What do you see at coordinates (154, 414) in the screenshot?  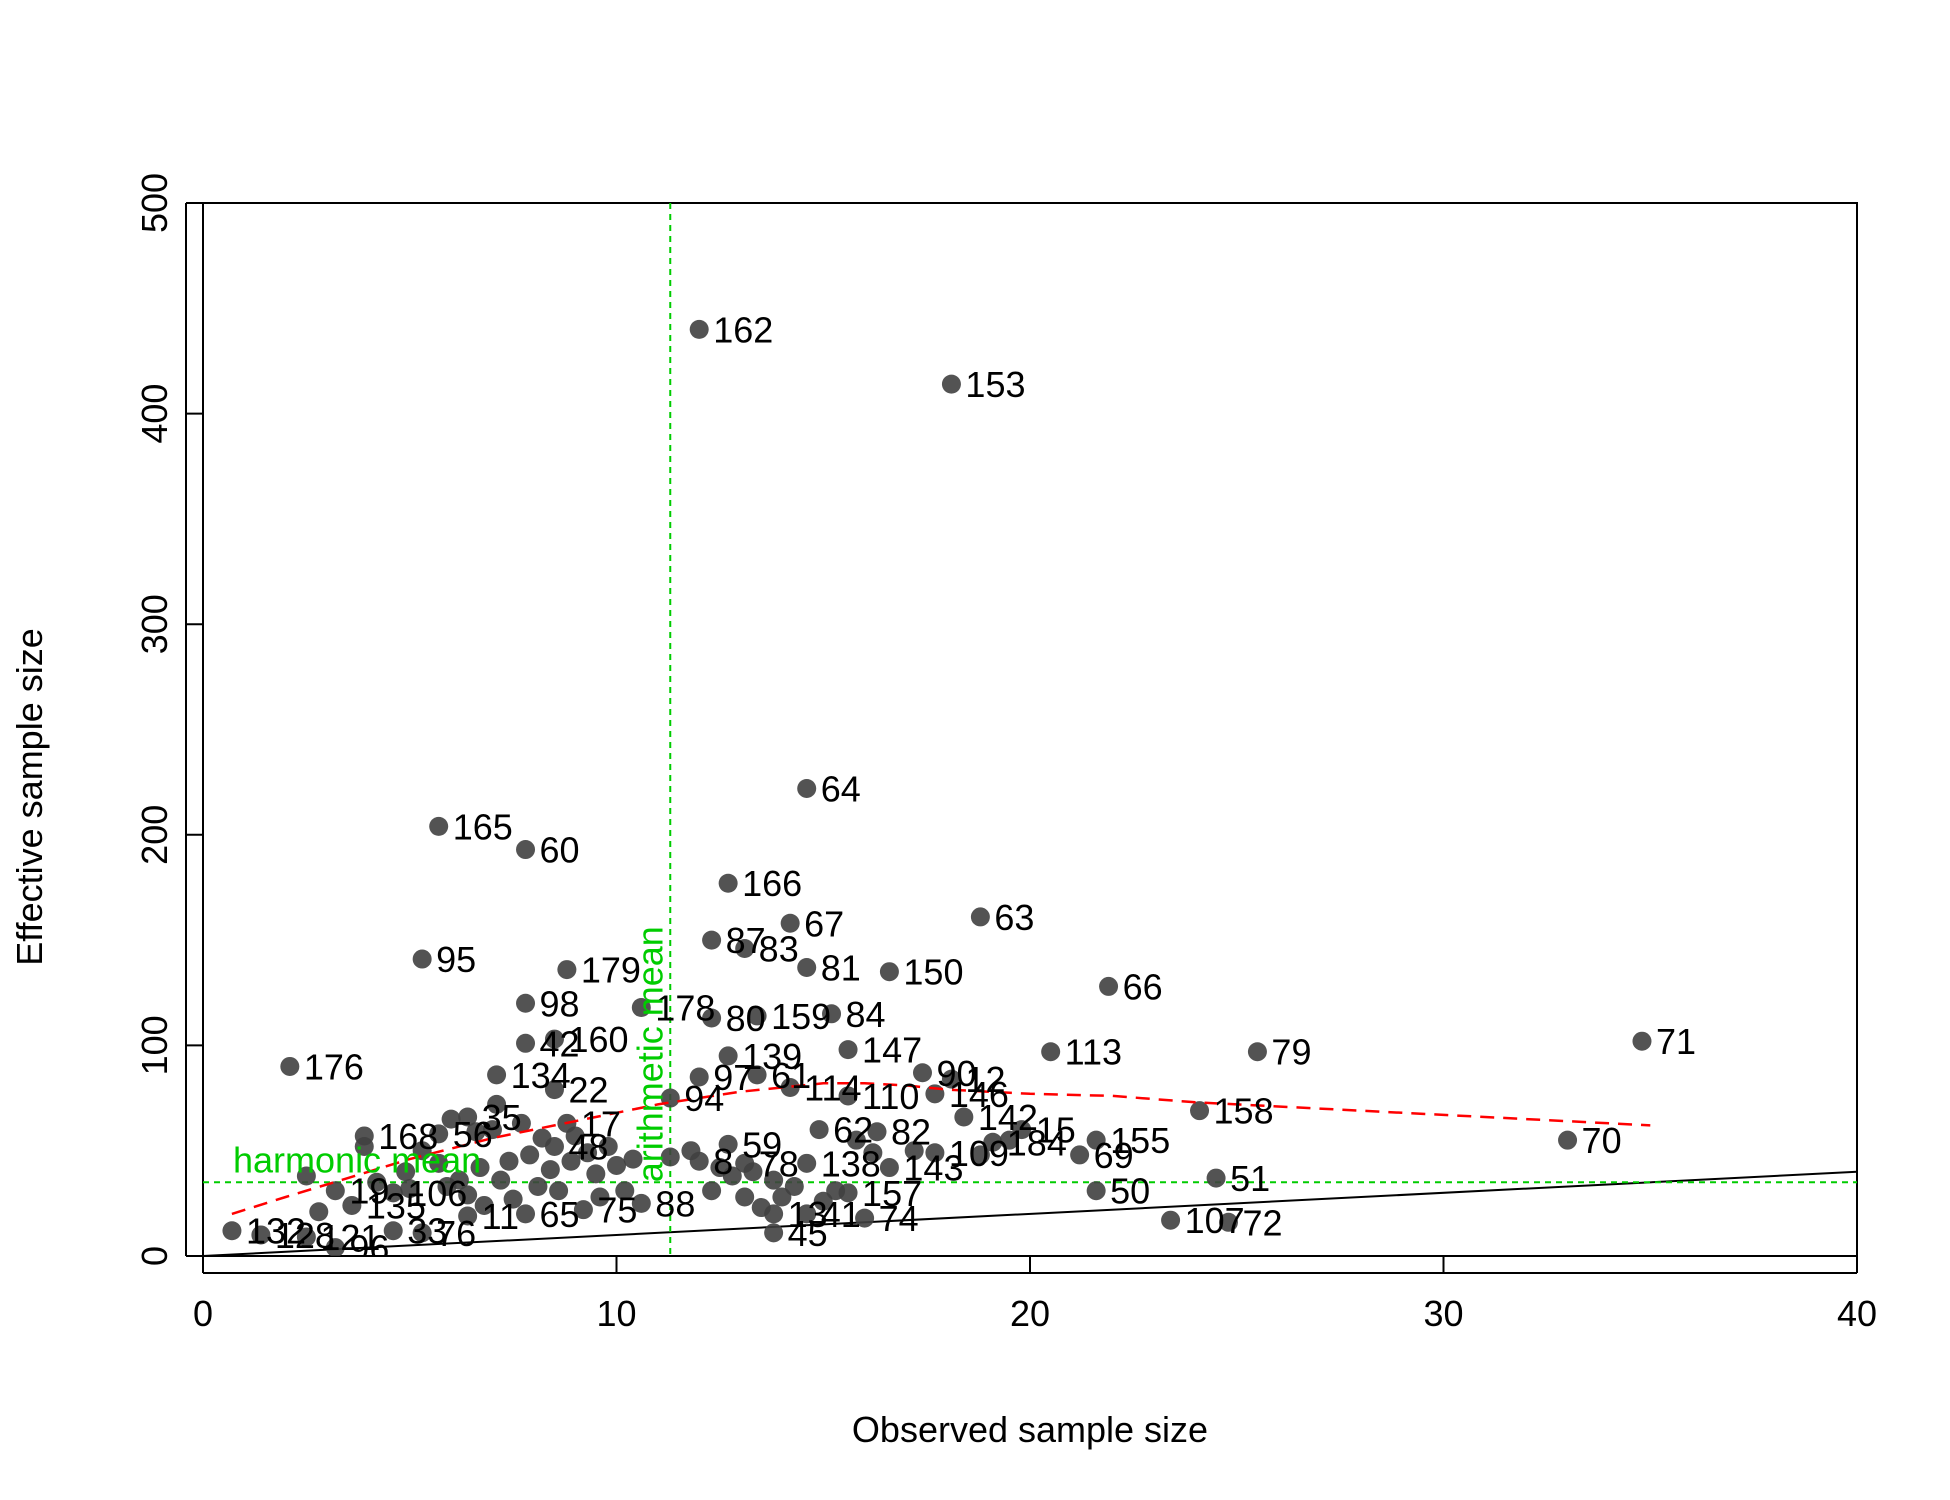 I see `y-tick-label: 400` at bounding box center [154, 414].